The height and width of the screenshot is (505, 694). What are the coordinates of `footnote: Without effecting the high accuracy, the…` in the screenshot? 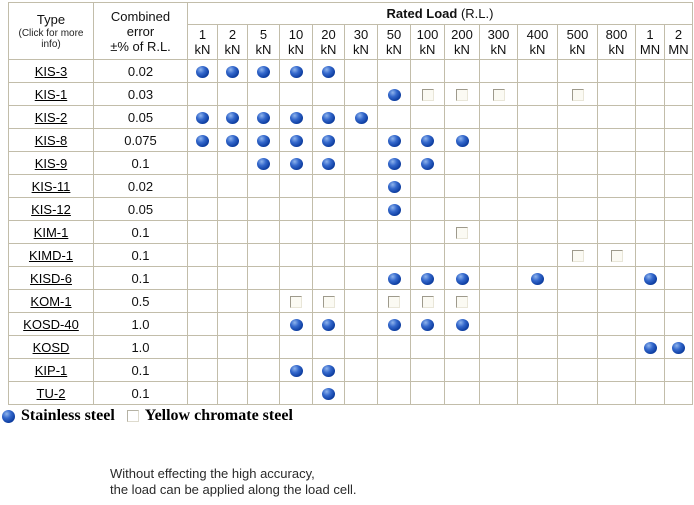 It's located at (233, 482).